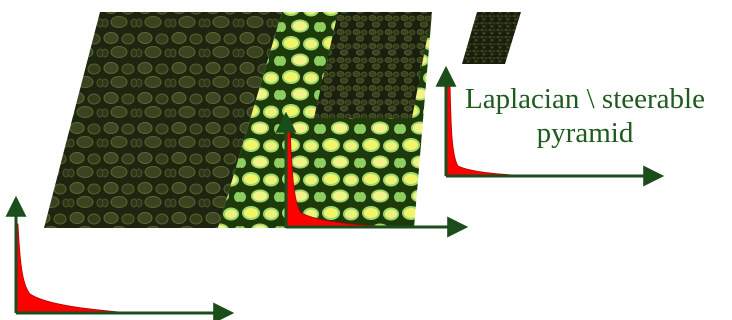  What do you see at coordinates (585, 133) in the screenshot?
I see `caption-line-2: pyramid` at bounding box center [585, 133].